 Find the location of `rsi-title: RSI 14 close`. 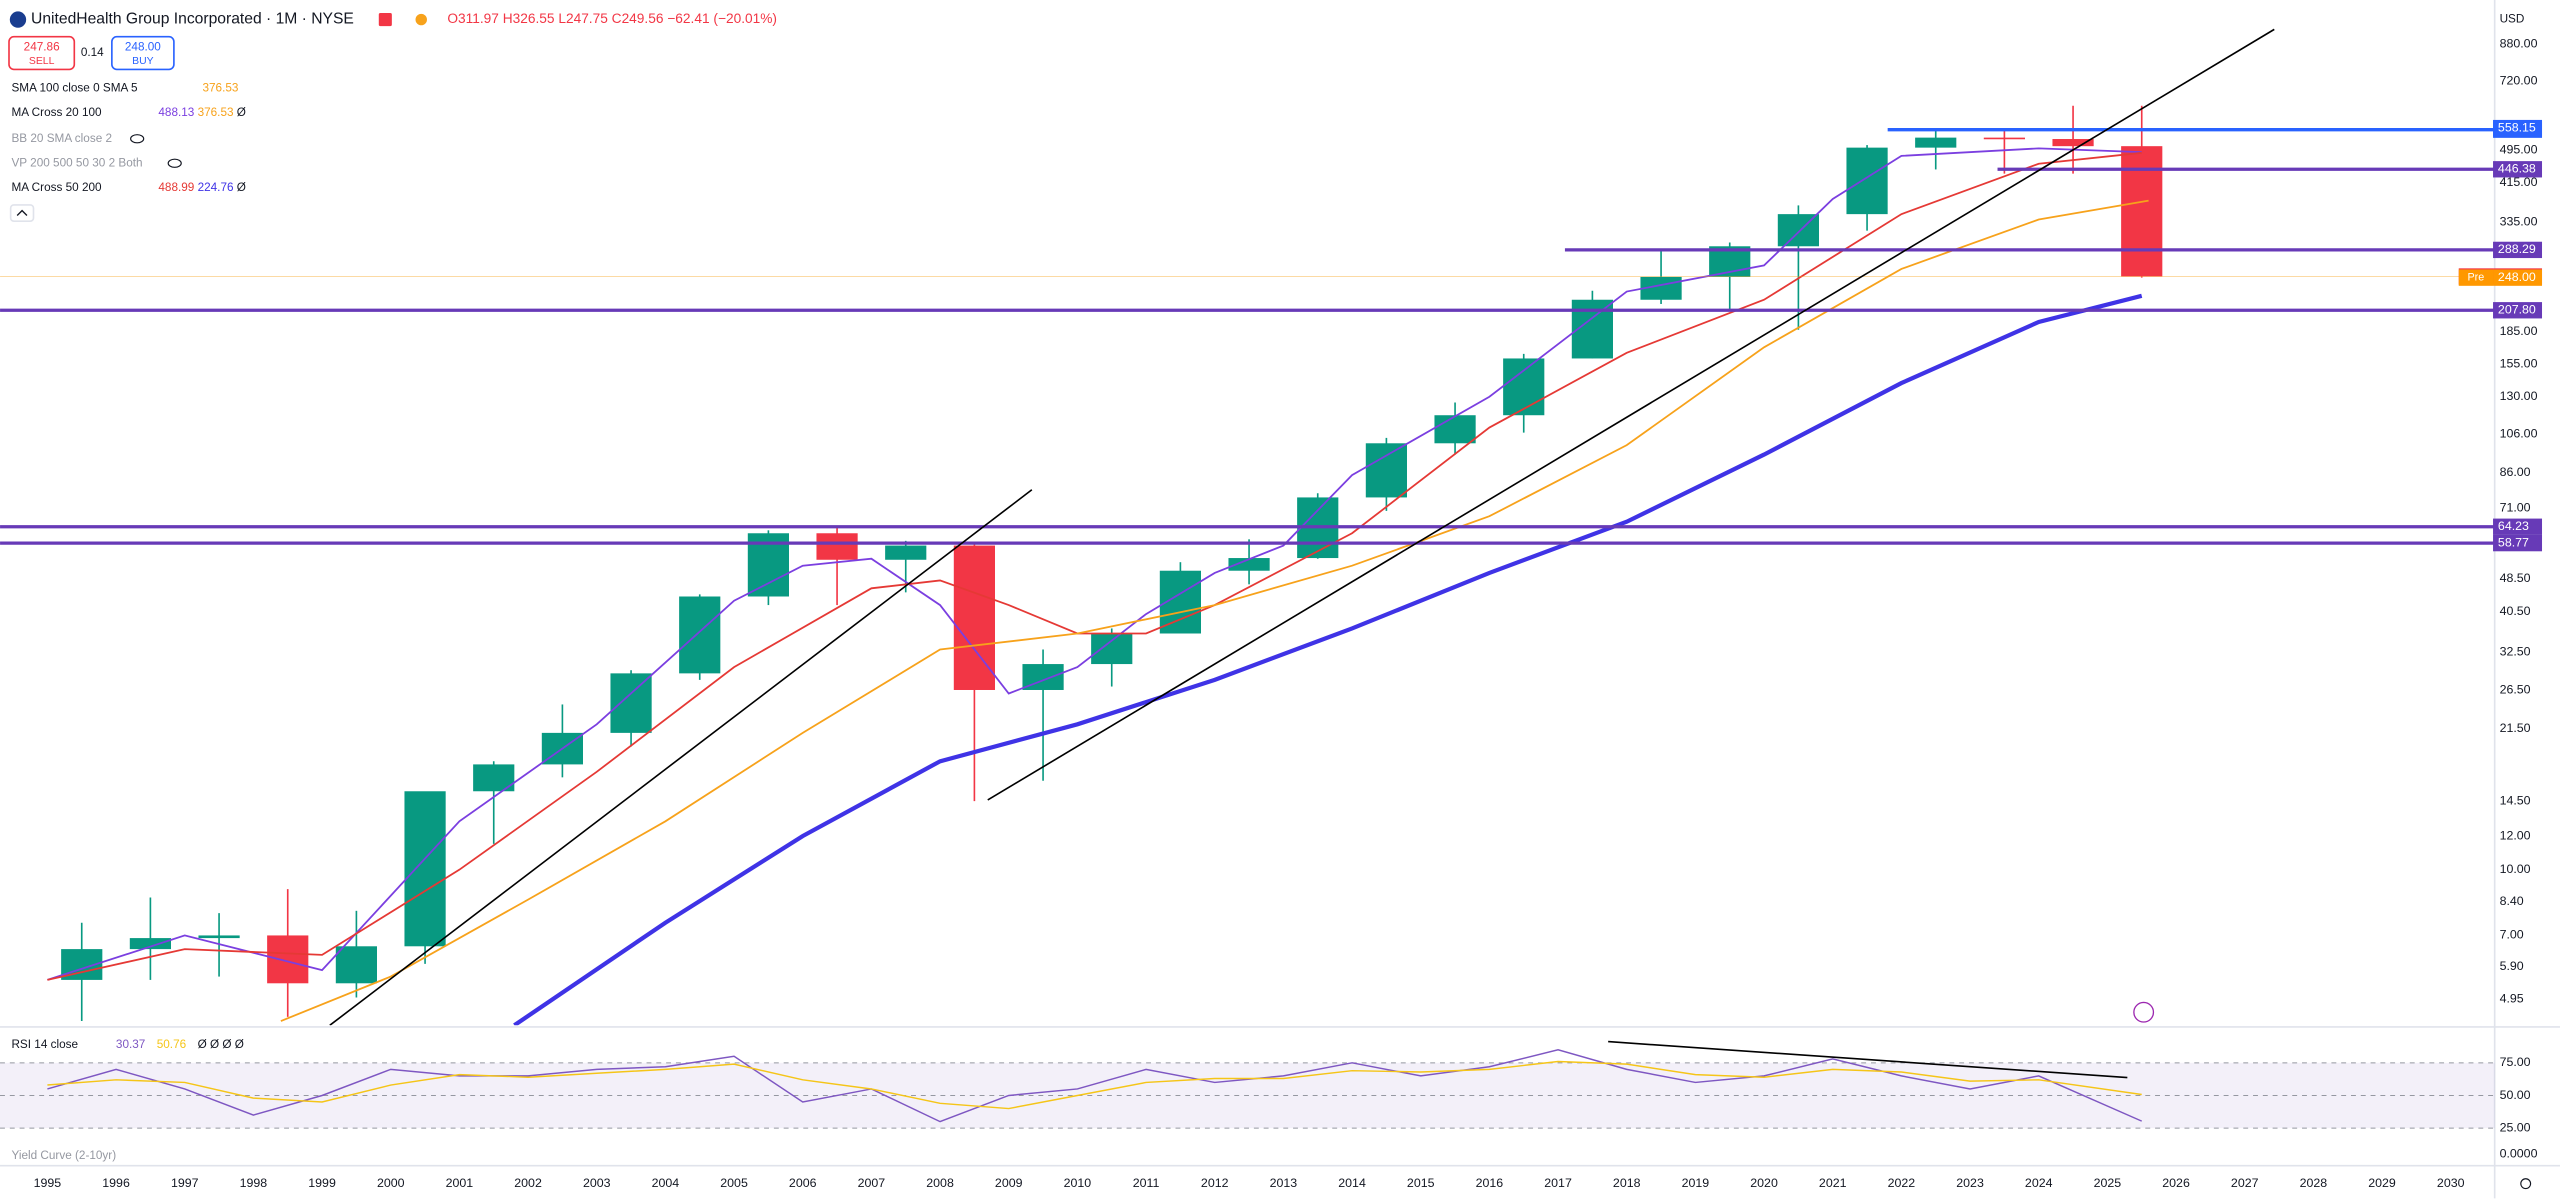

rsi-title: RSI 14 close is located at coordinates (44, 1044).